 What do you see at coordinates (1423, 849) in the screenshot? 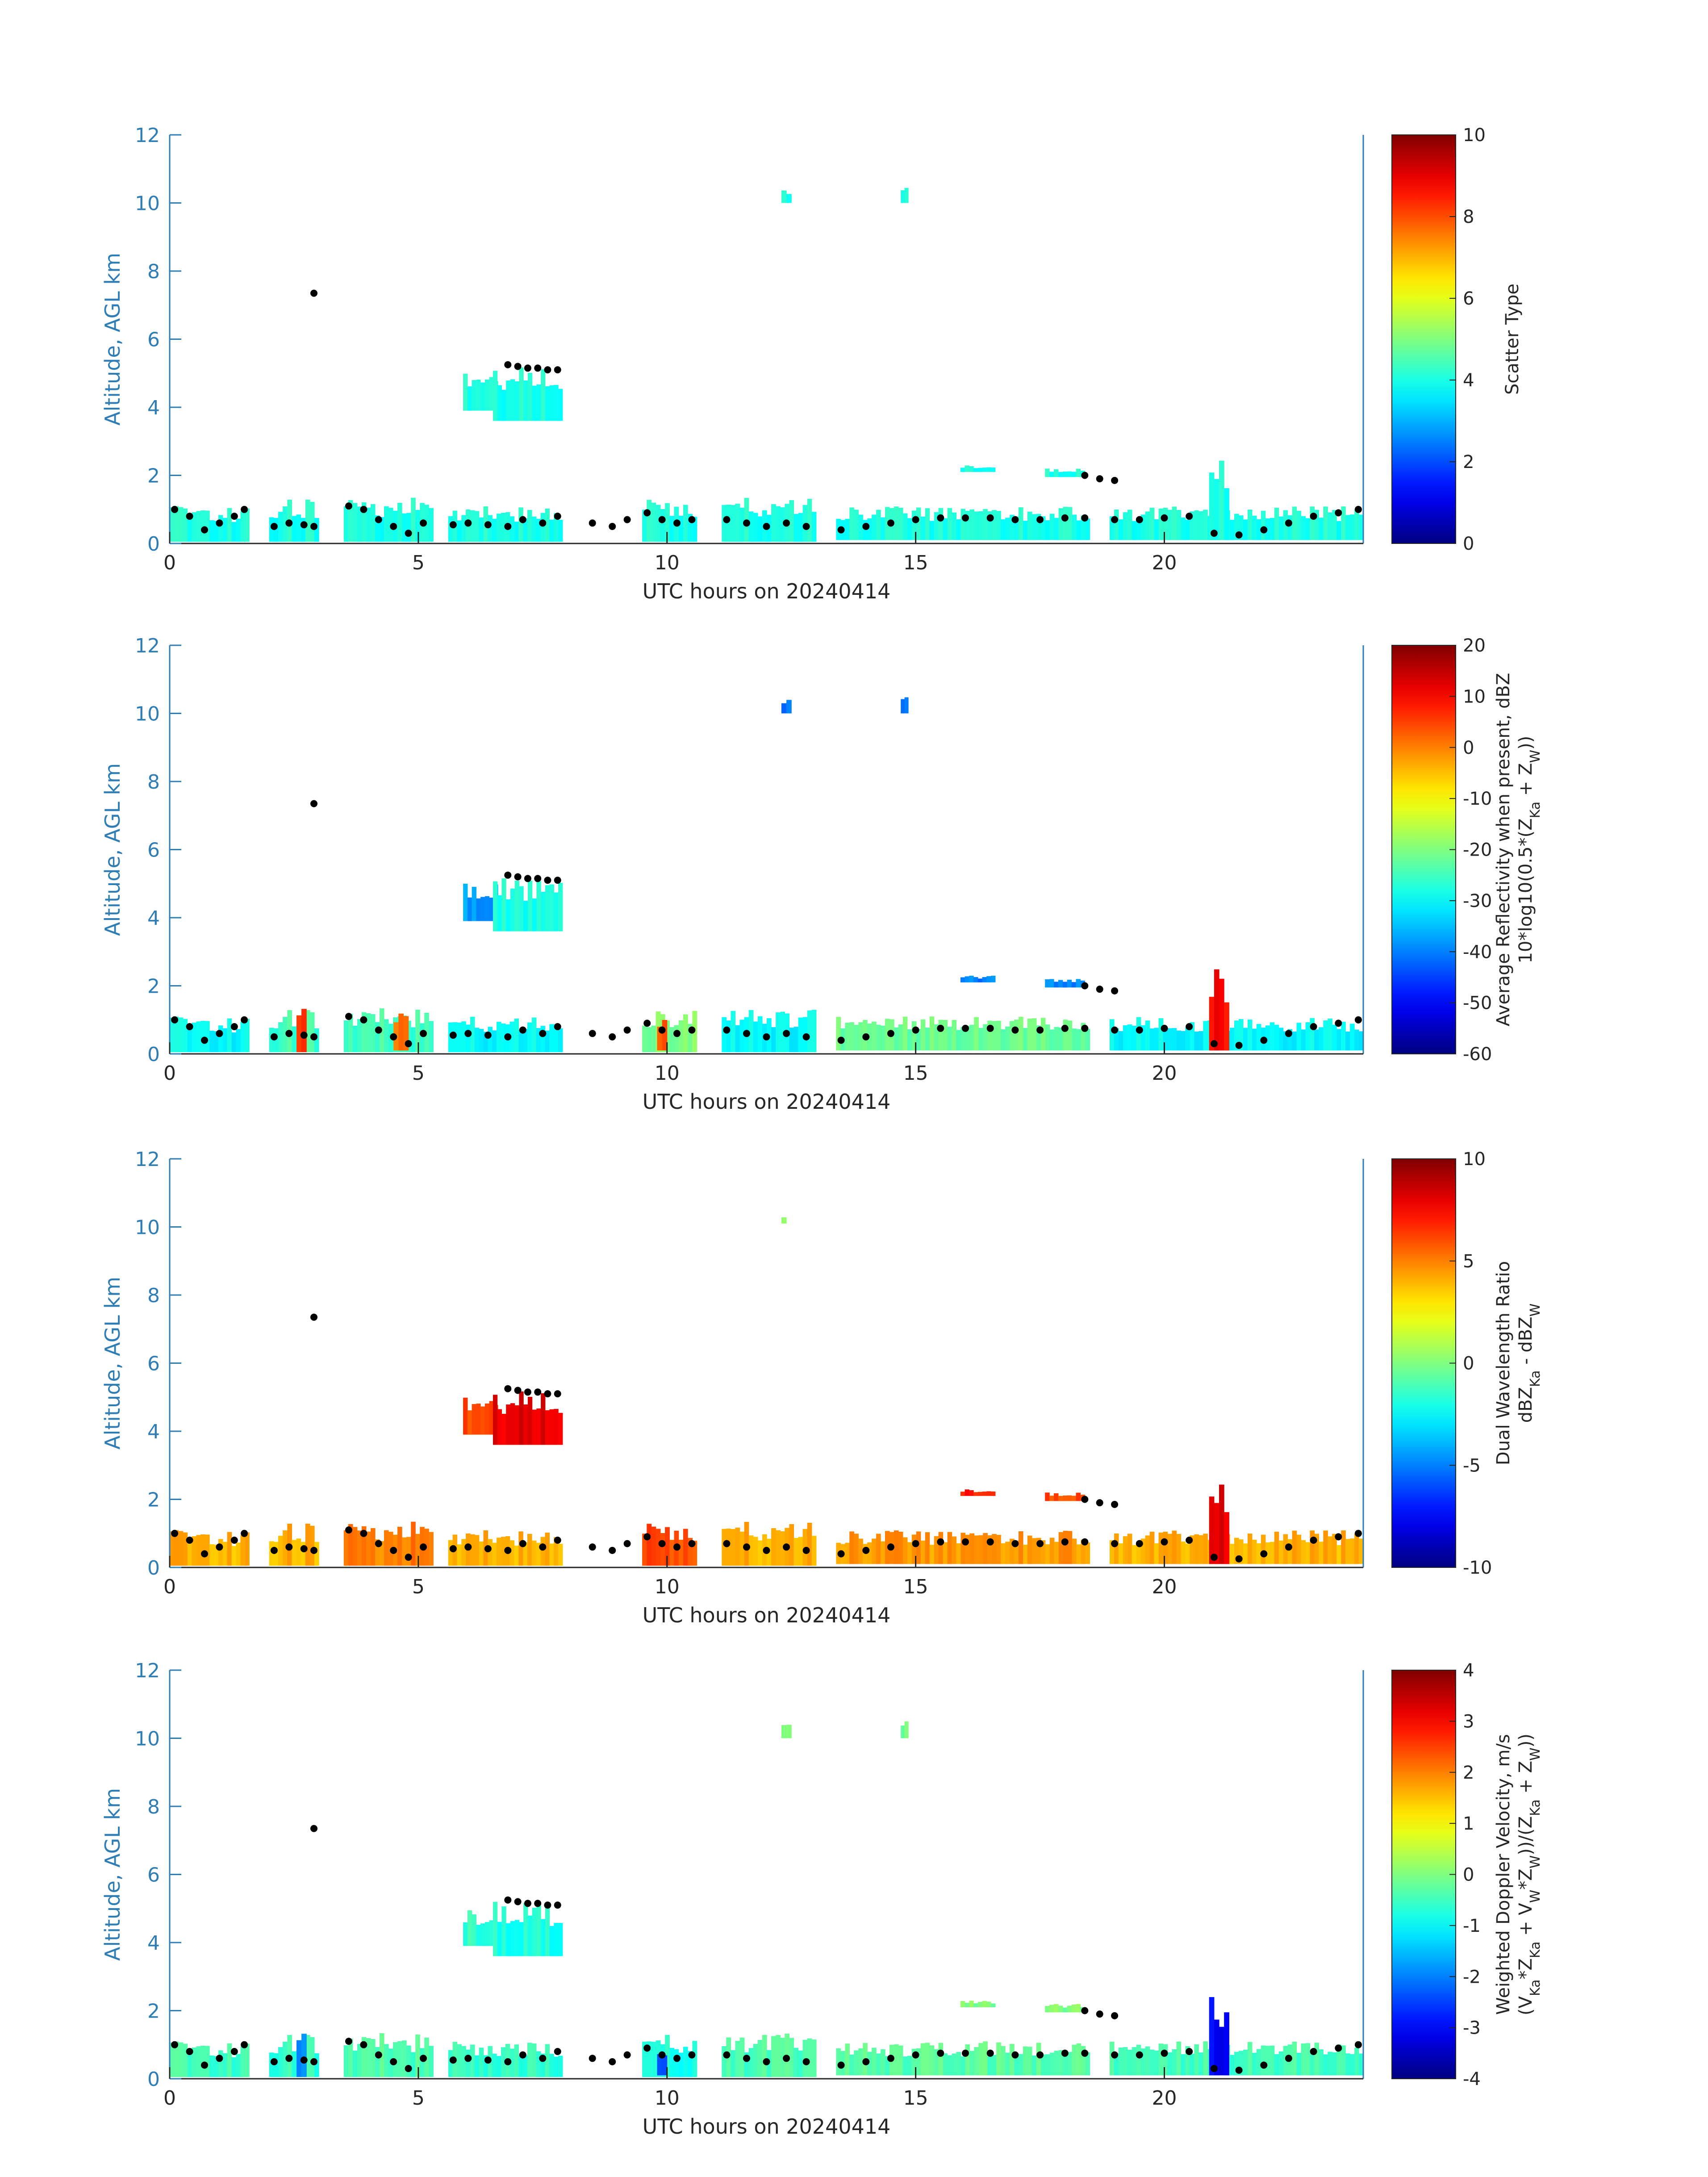
I see `colorbar` at bounding box center [1423, 849].